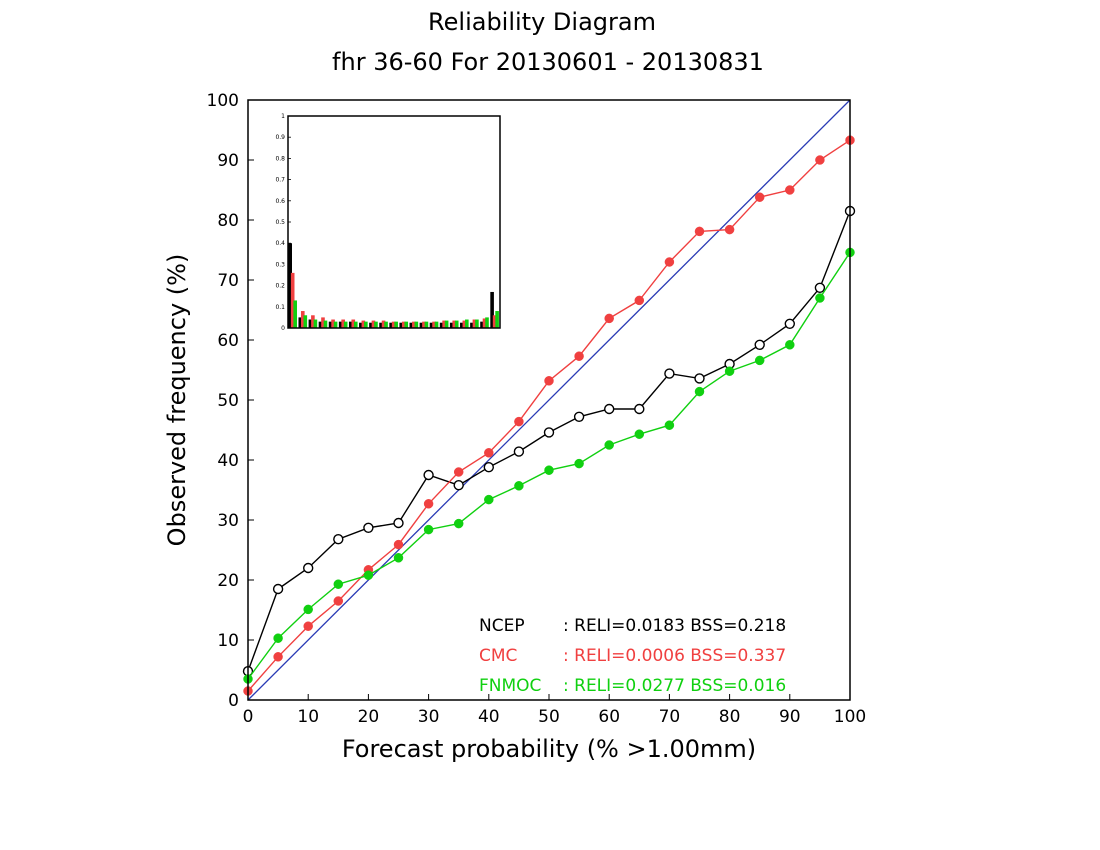 The image size is (1100, 850). What do you see at coordinates (228, 401) in the screenshot?
I see `y-tick-label: 50` at bounding box center [228, 401].